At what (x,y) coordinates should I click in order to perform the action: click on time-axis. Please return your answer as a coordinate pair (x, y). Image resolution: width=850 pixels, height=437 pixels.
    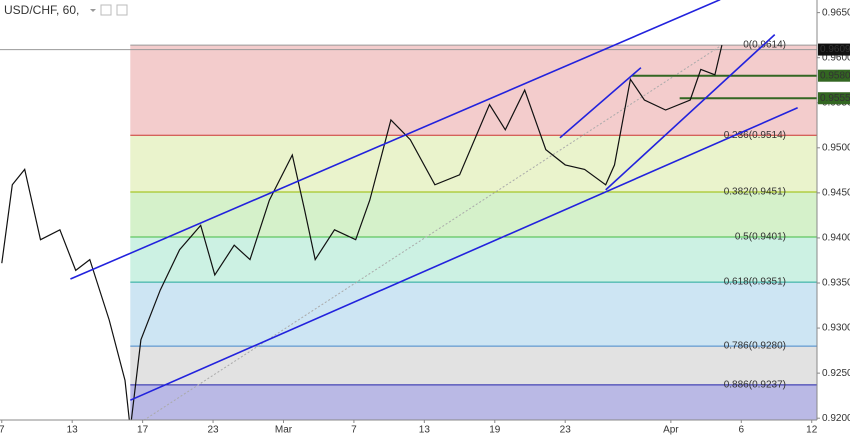
    Looking at the image, I should click on (425, 428).